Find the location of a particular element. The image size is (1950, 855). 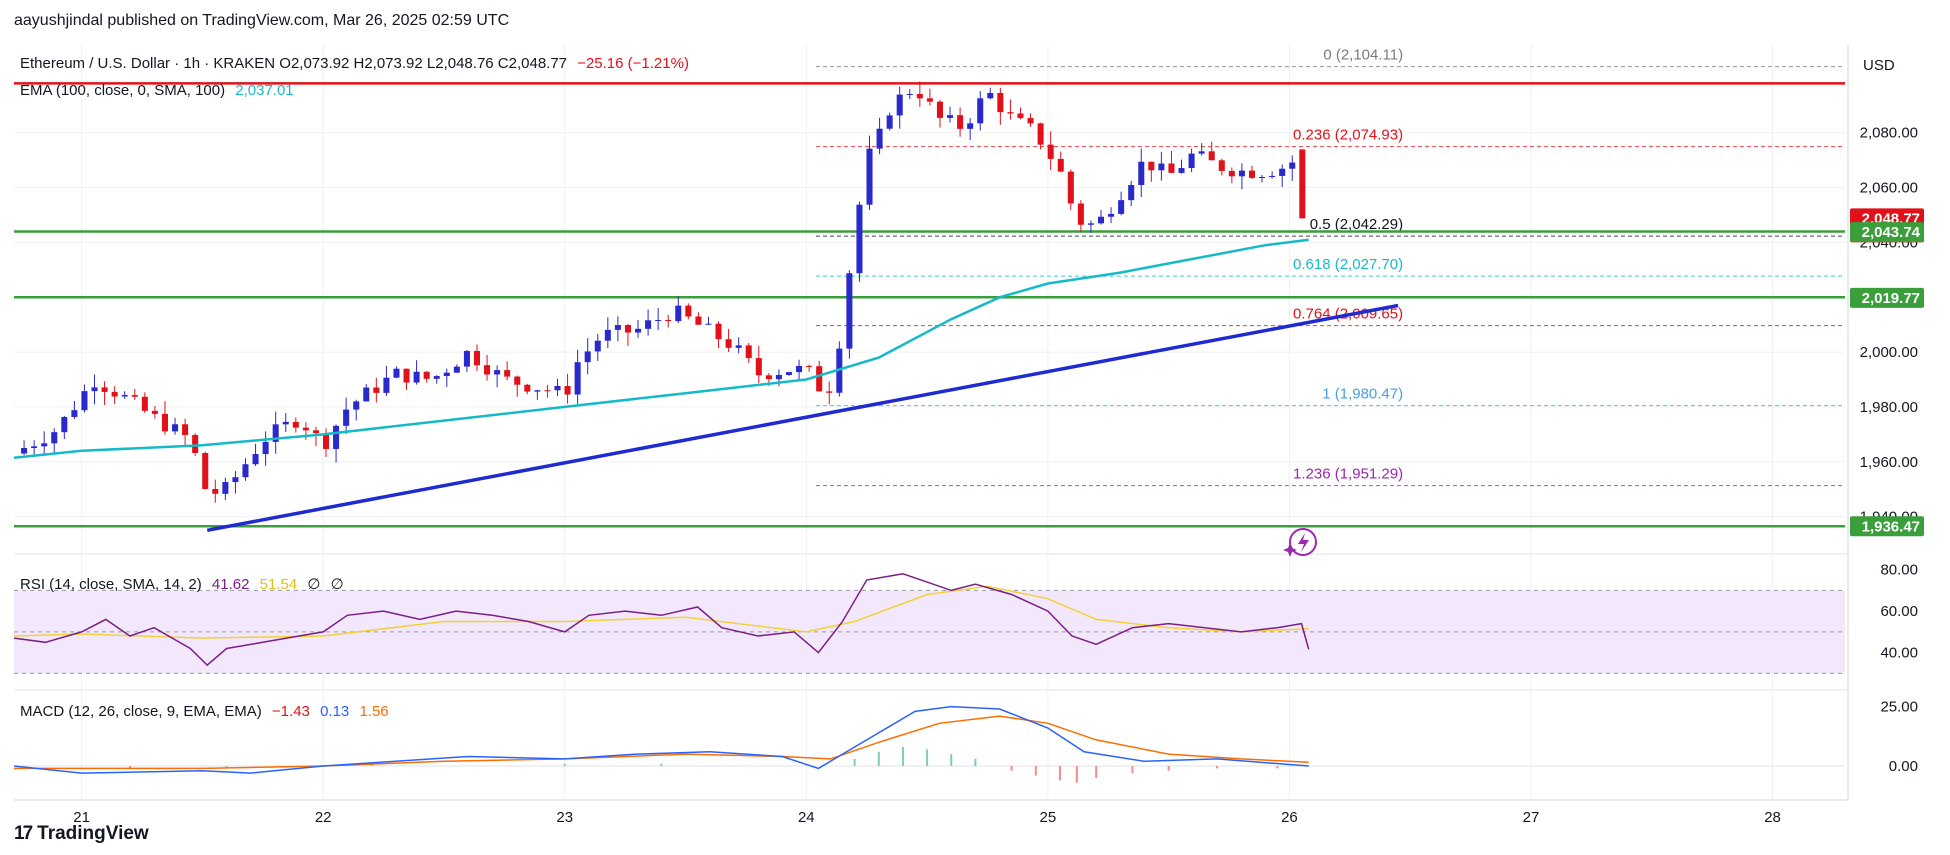

macd-tick-label: 0.00 is located at coordinates (1903, 766).